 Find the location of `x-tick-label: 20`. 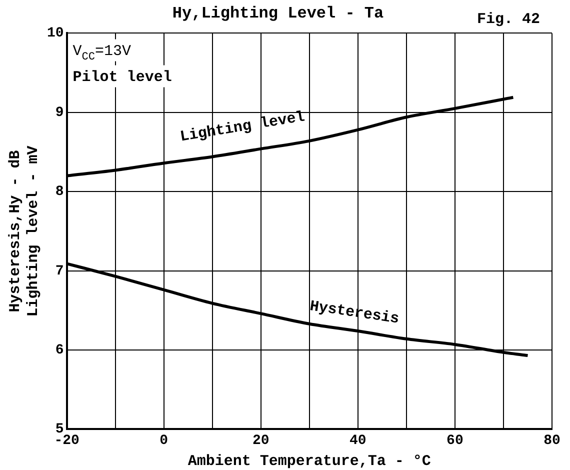

x-tick-label: 20 is located at coordinates (261, 441).